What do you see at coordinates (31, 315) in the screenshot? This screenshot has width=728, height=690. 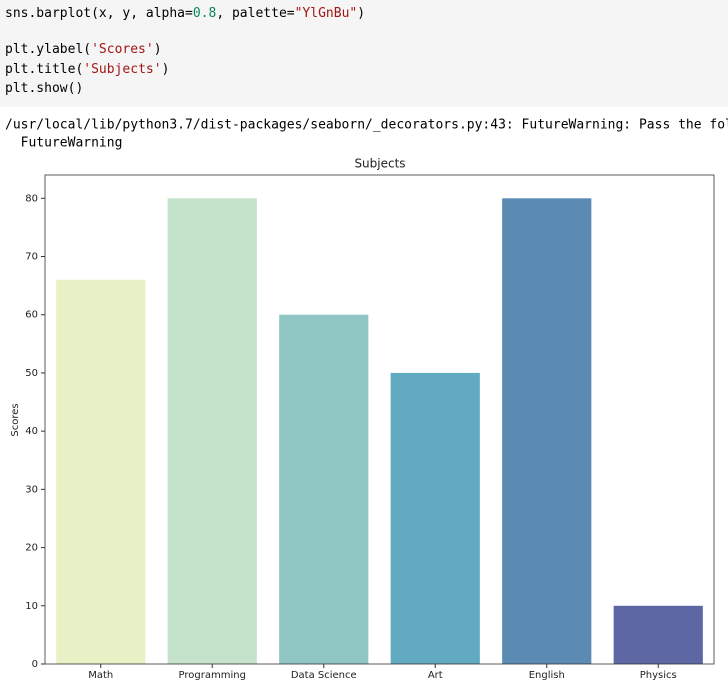 I see `y-tick-label: 60` at bounding box center [31, 315].